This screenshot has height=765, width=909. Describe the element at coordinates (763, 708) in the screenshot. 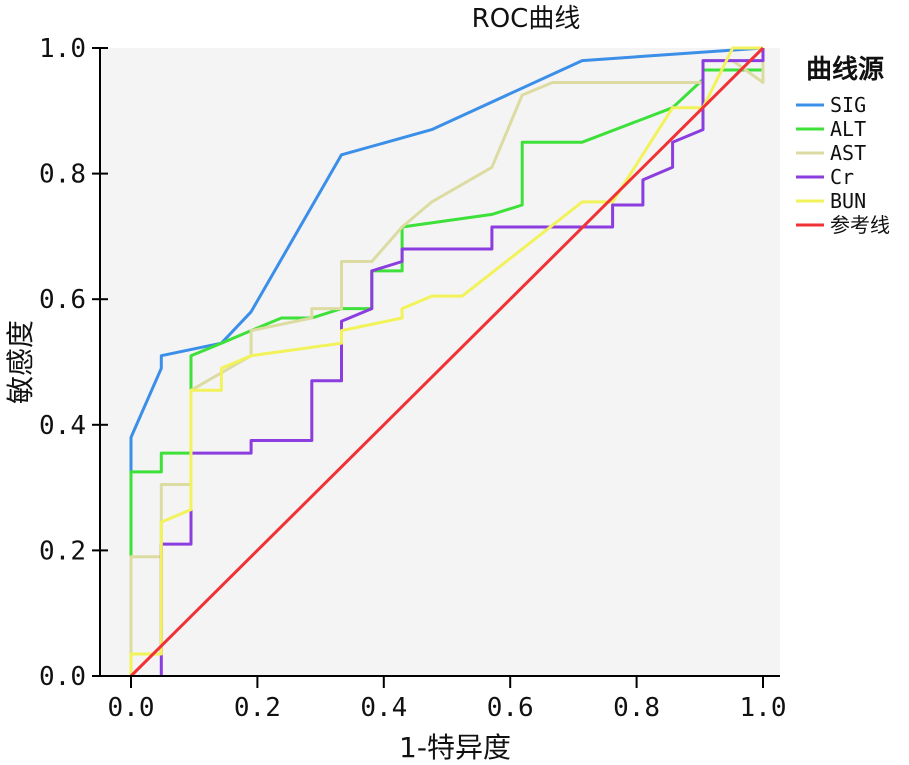

I see `x-tick-label: 1.0` at that location.